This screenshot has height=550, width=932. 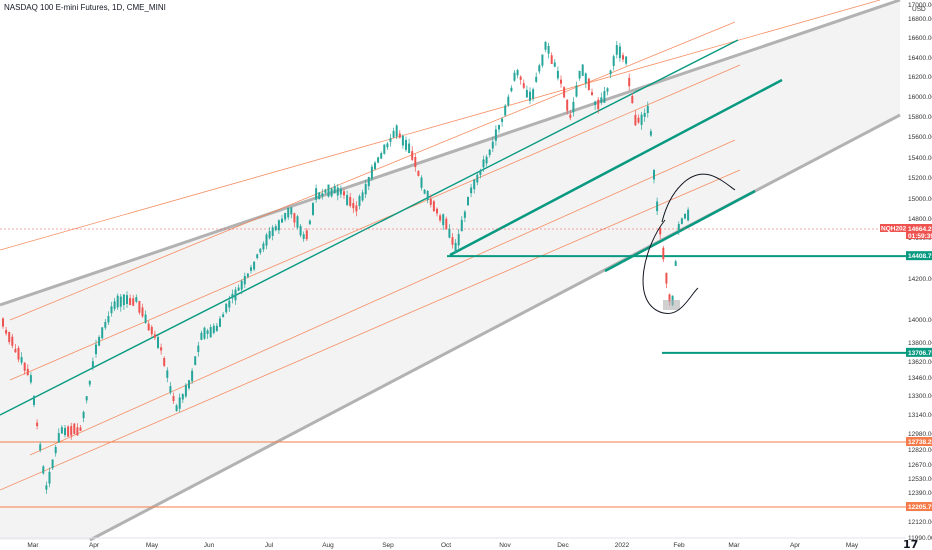 I want to click on x-tick-label: Apr, so click(x=795, y=545).